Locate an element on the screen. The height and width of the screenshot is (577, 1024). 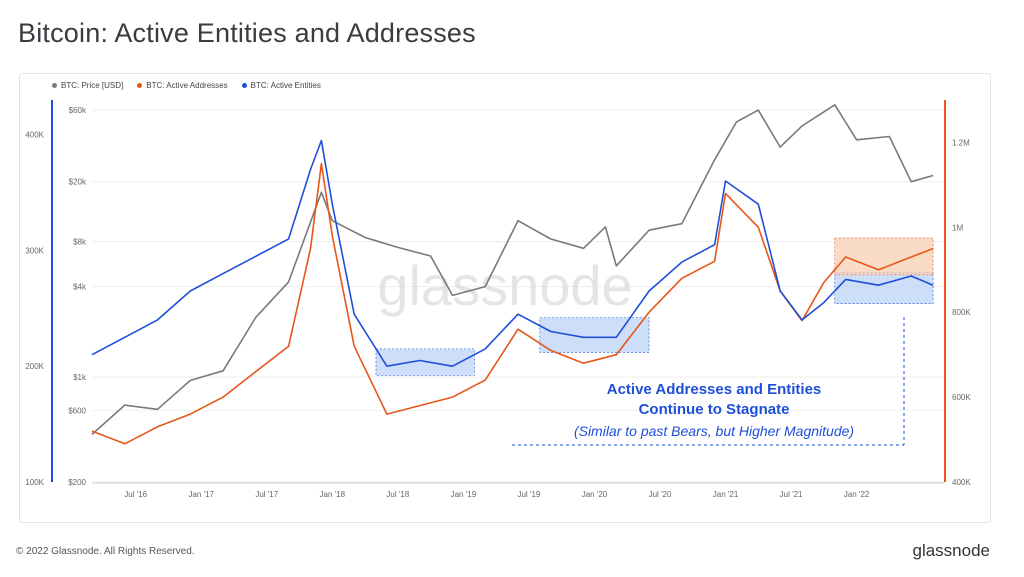
x-tick-label: Jul '20 is located at coordinates (660, 494).